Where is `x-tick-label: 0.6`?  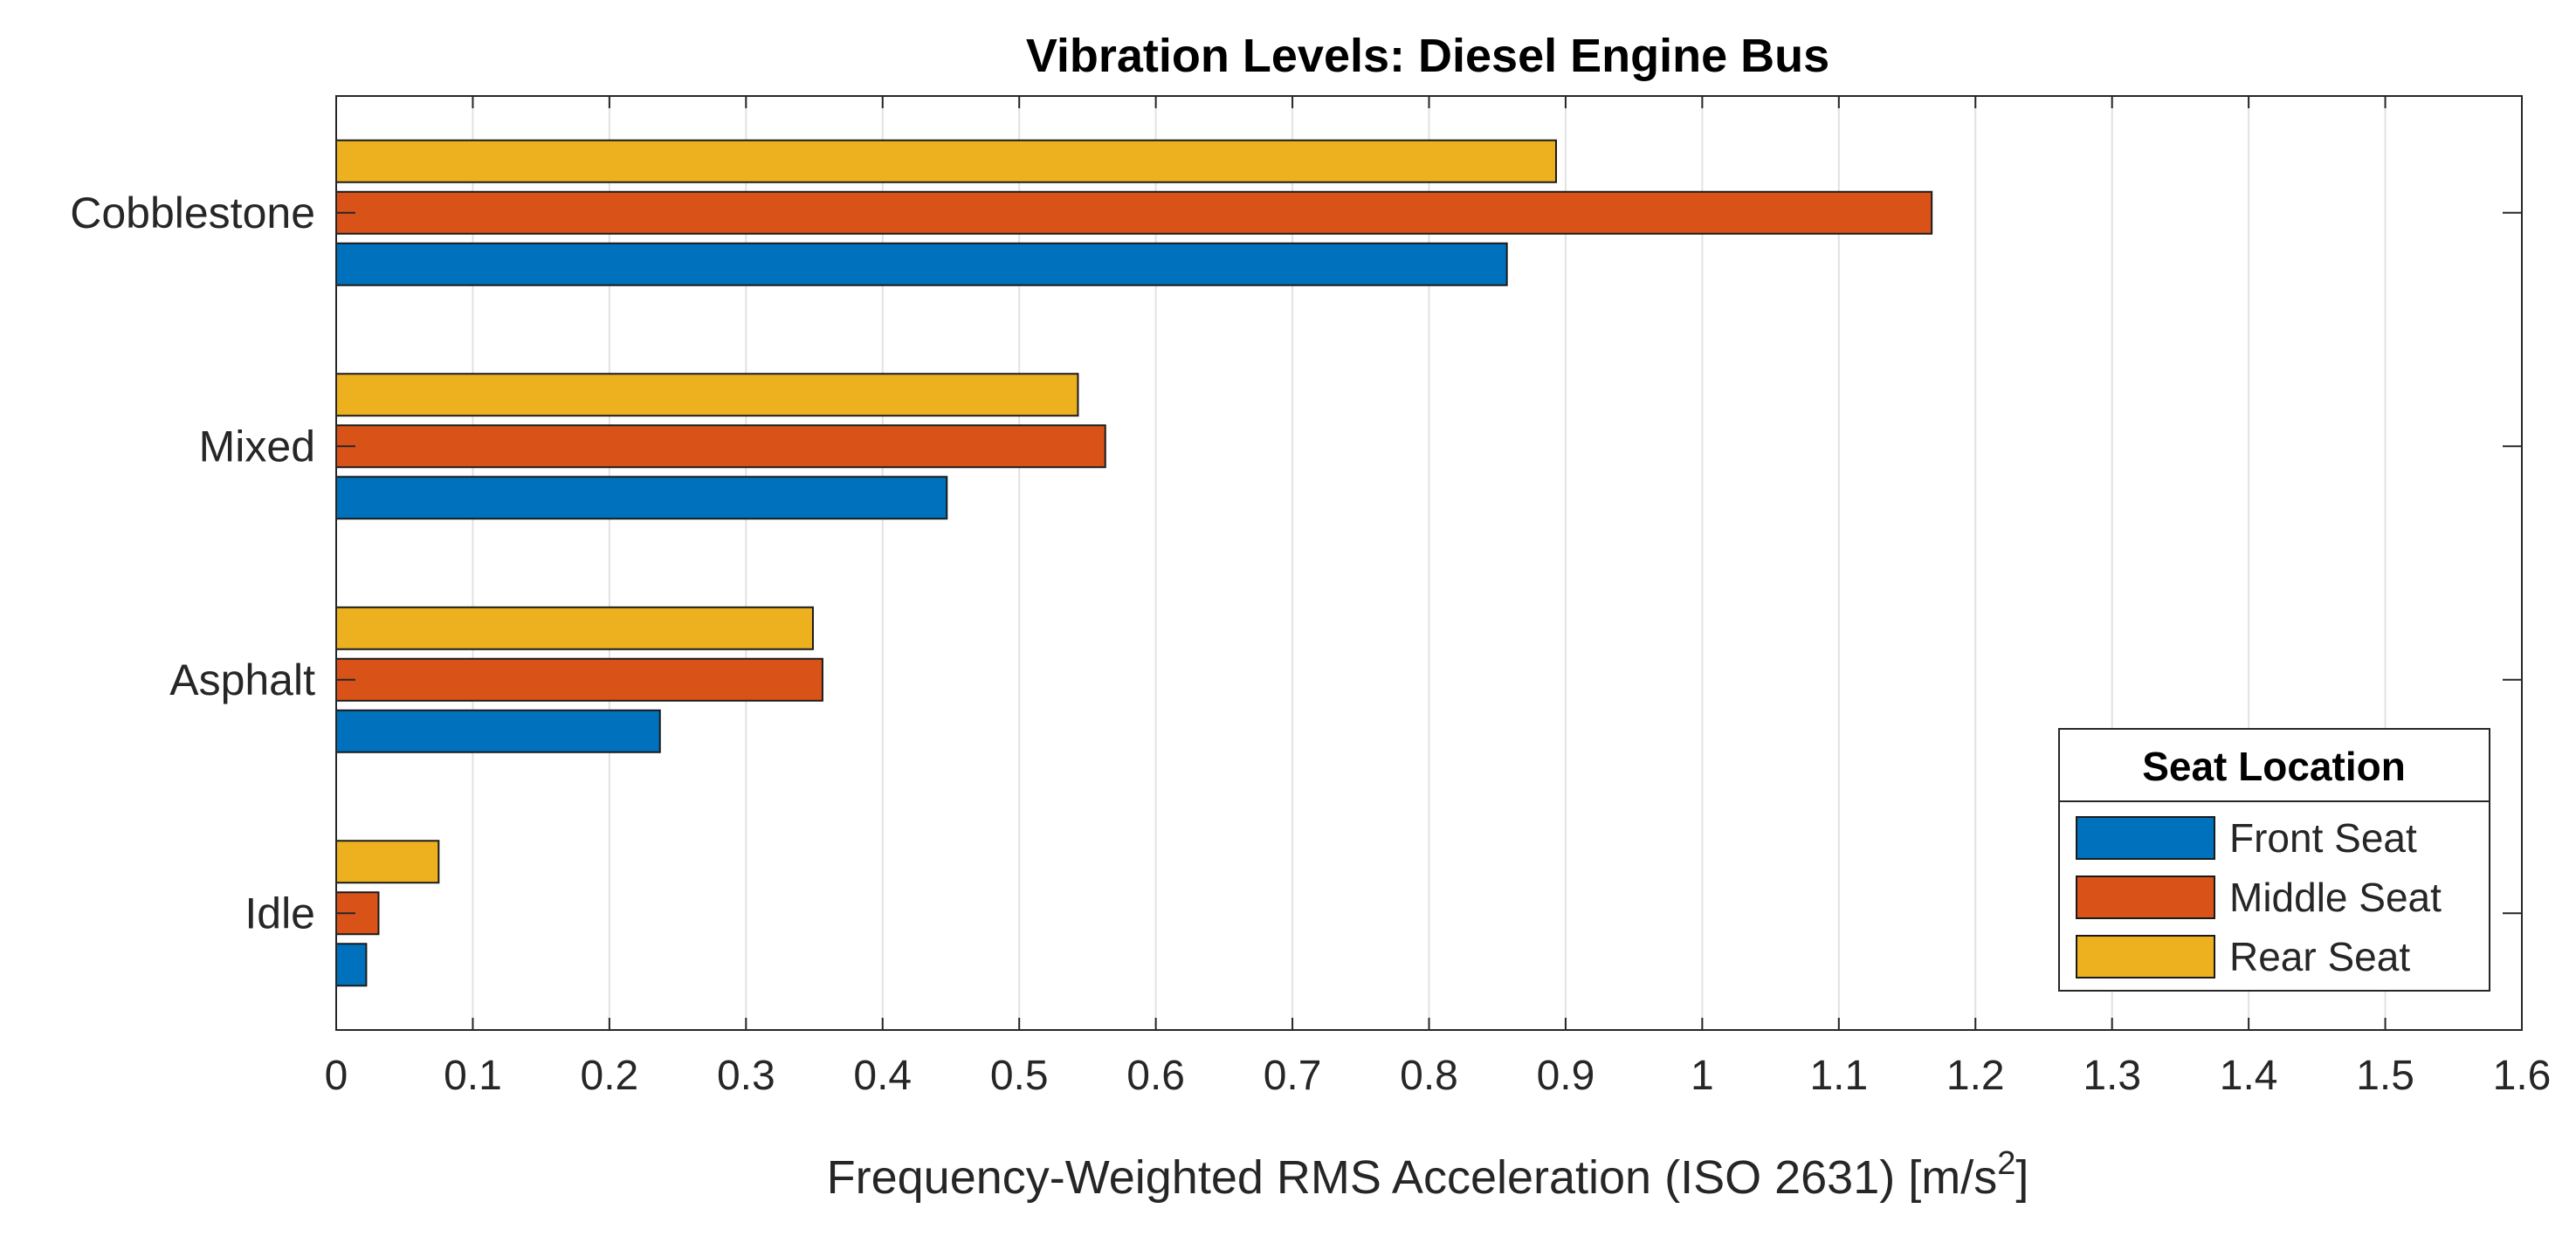
x-tick-label: 0.6 is located at coordinates (1155, 1076).